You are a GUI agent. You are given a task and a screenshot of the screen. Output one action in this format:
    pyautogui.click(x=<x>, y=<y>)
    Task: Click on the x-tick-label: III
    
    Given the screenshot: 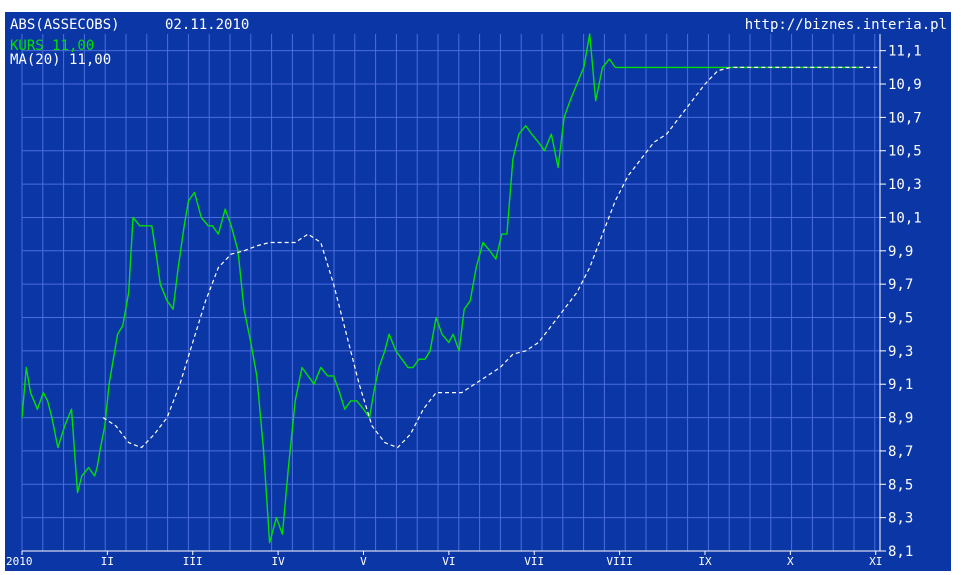 What is the action you would take?
    pyautogui.click(x=193, y=561)
    